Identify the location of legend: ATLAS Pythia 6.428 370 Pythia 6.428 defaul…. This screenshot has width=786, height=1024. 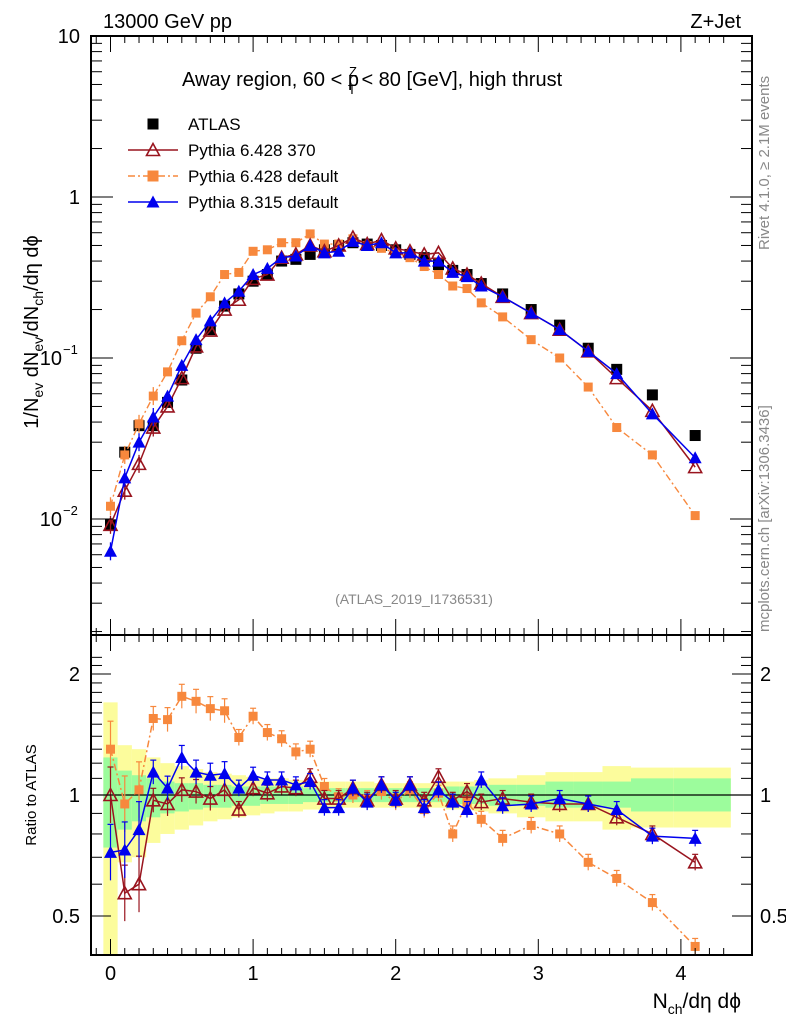
(233, 163).